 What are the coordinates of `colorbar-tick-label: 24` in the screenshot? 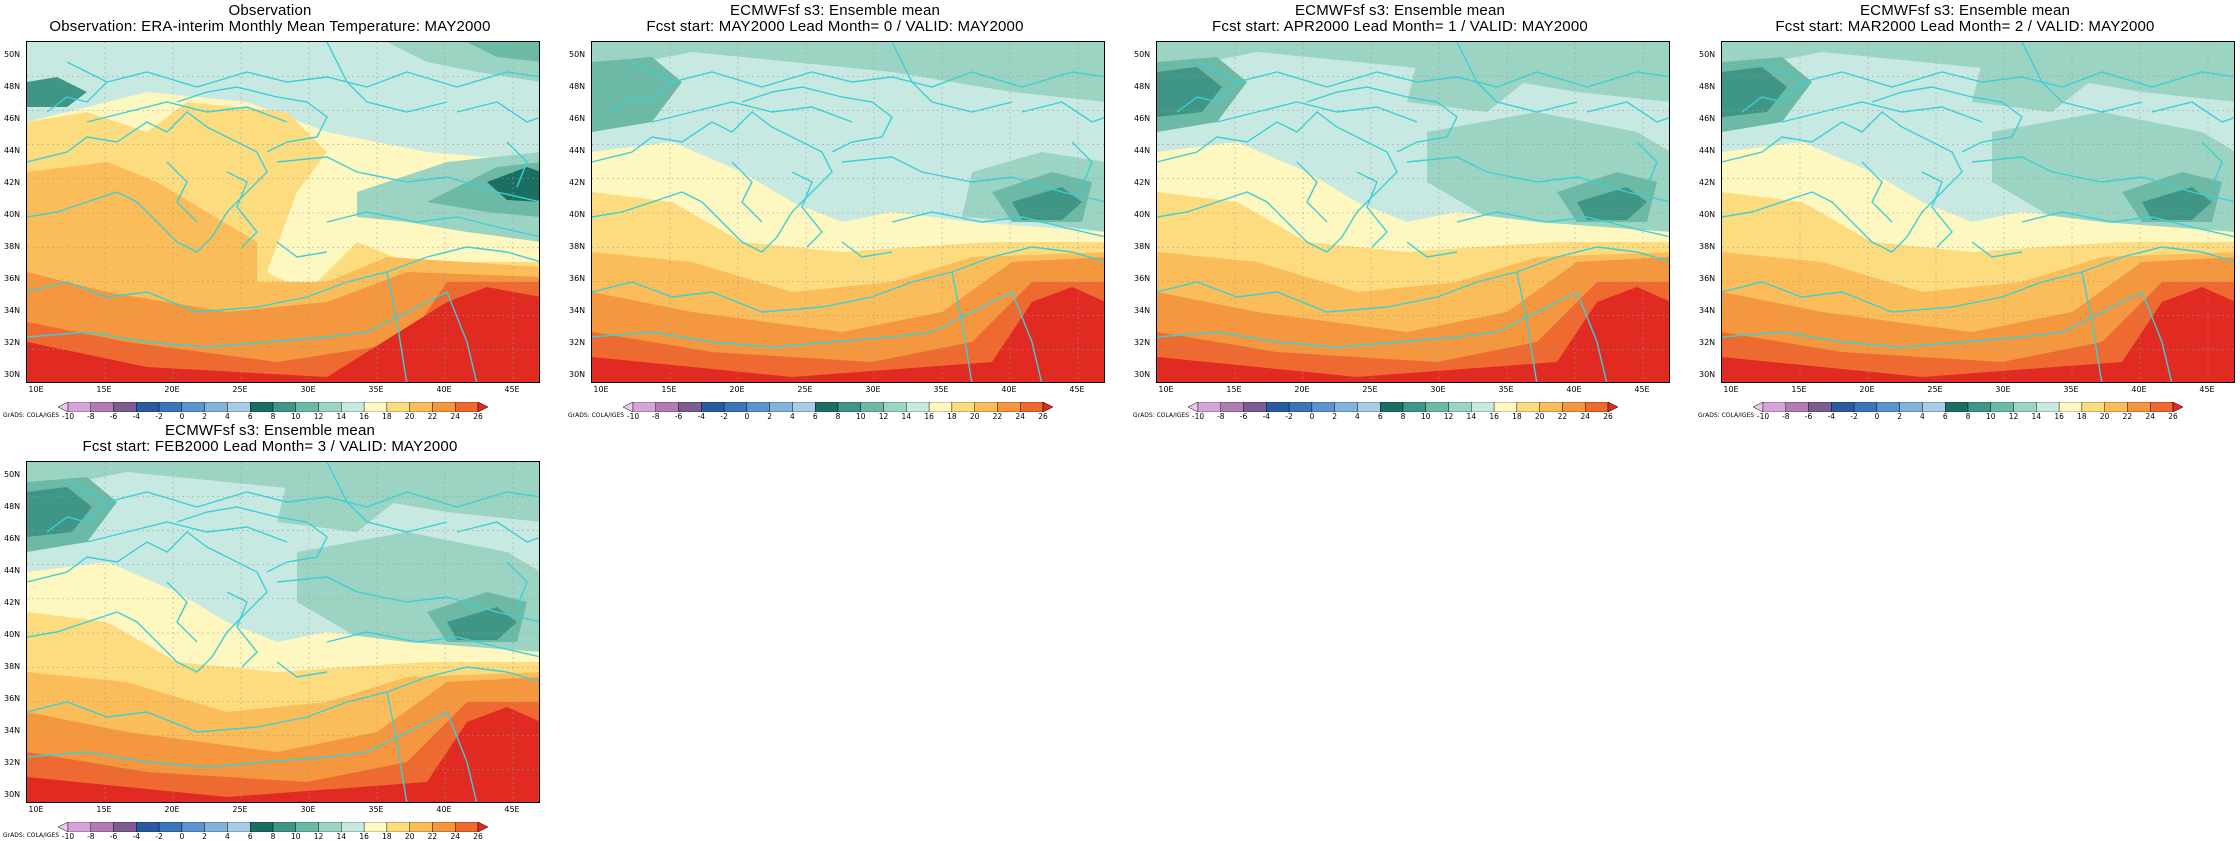 It's located at (455, 416).